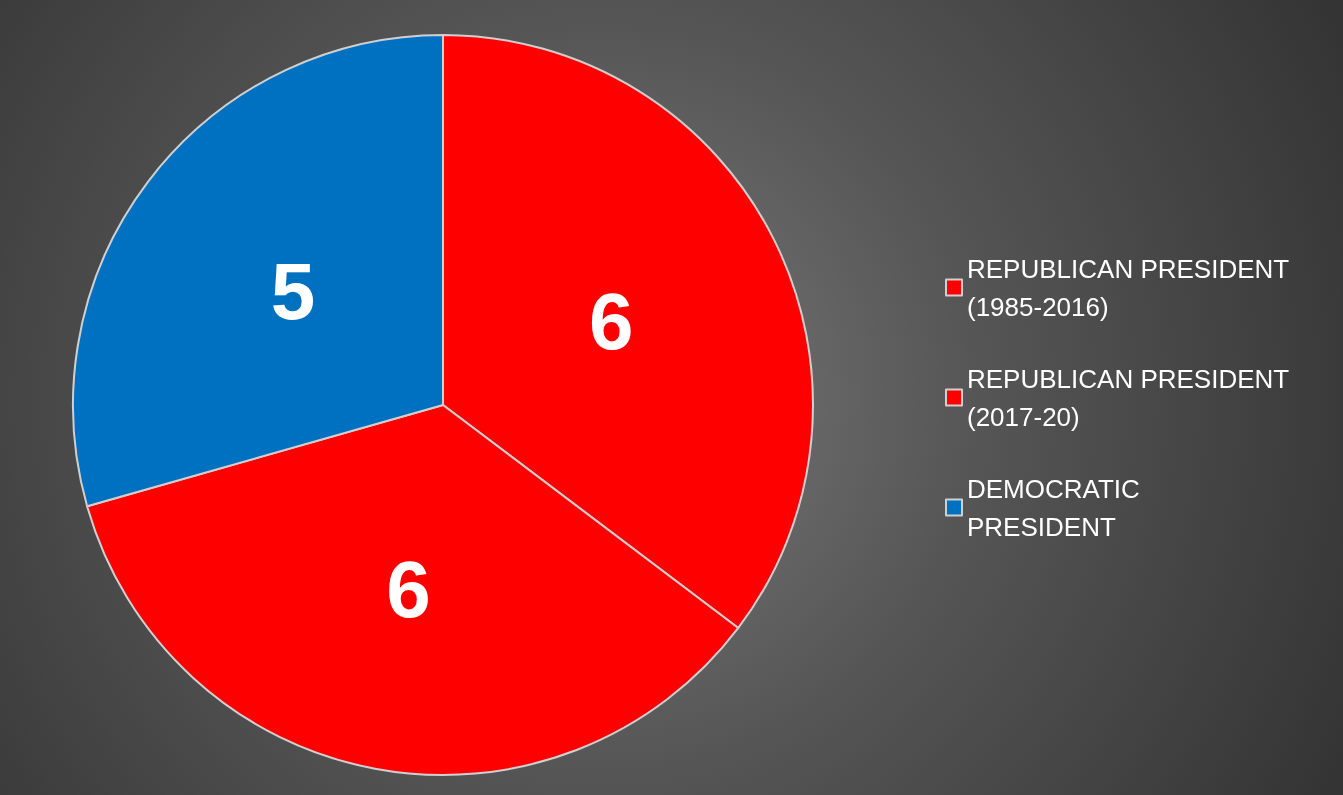 The height and width of the screenshot is (795, 1343). I want to click on legend-label: DEMOCRATIC PRESIDENT, so click(1057, 507).